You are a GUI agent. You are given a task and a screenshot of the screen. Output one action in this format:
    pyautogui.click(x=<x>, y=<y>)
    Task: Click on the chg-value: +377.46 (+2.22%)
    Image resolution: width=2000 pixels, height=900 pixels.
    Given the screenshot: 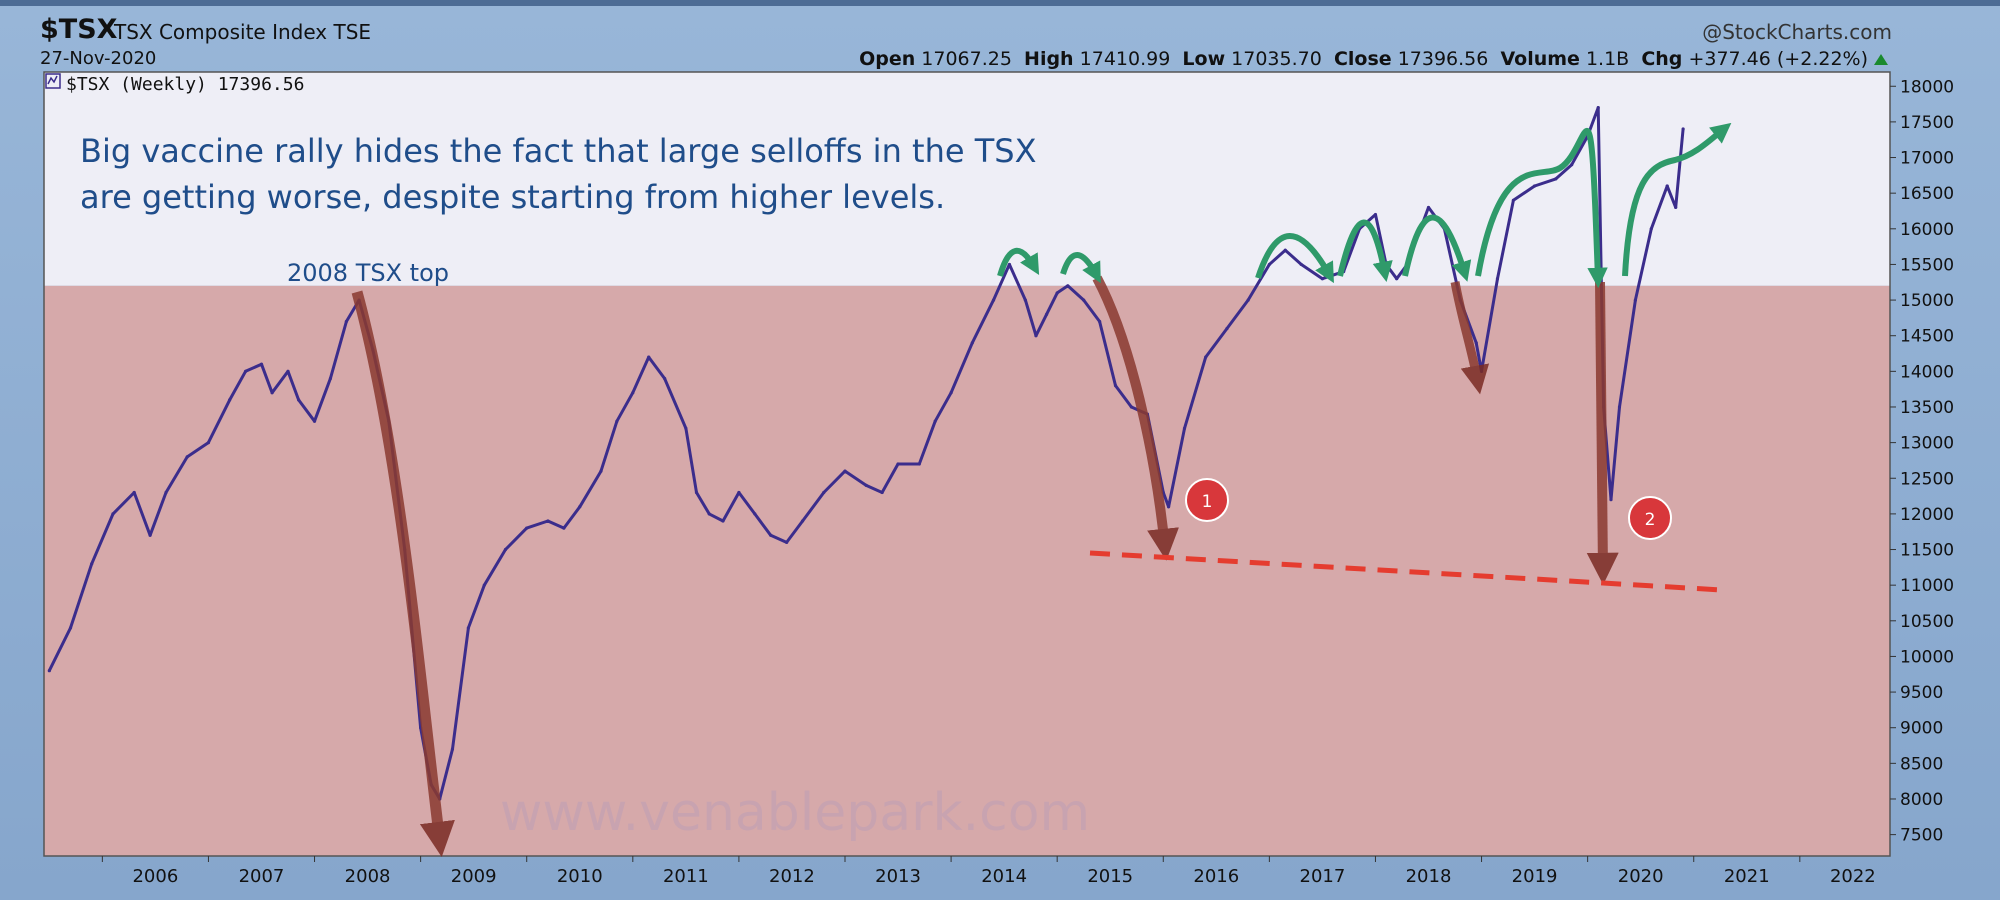 What is the action you would take?
    pyautogui.click(x=1778, y=59)
    